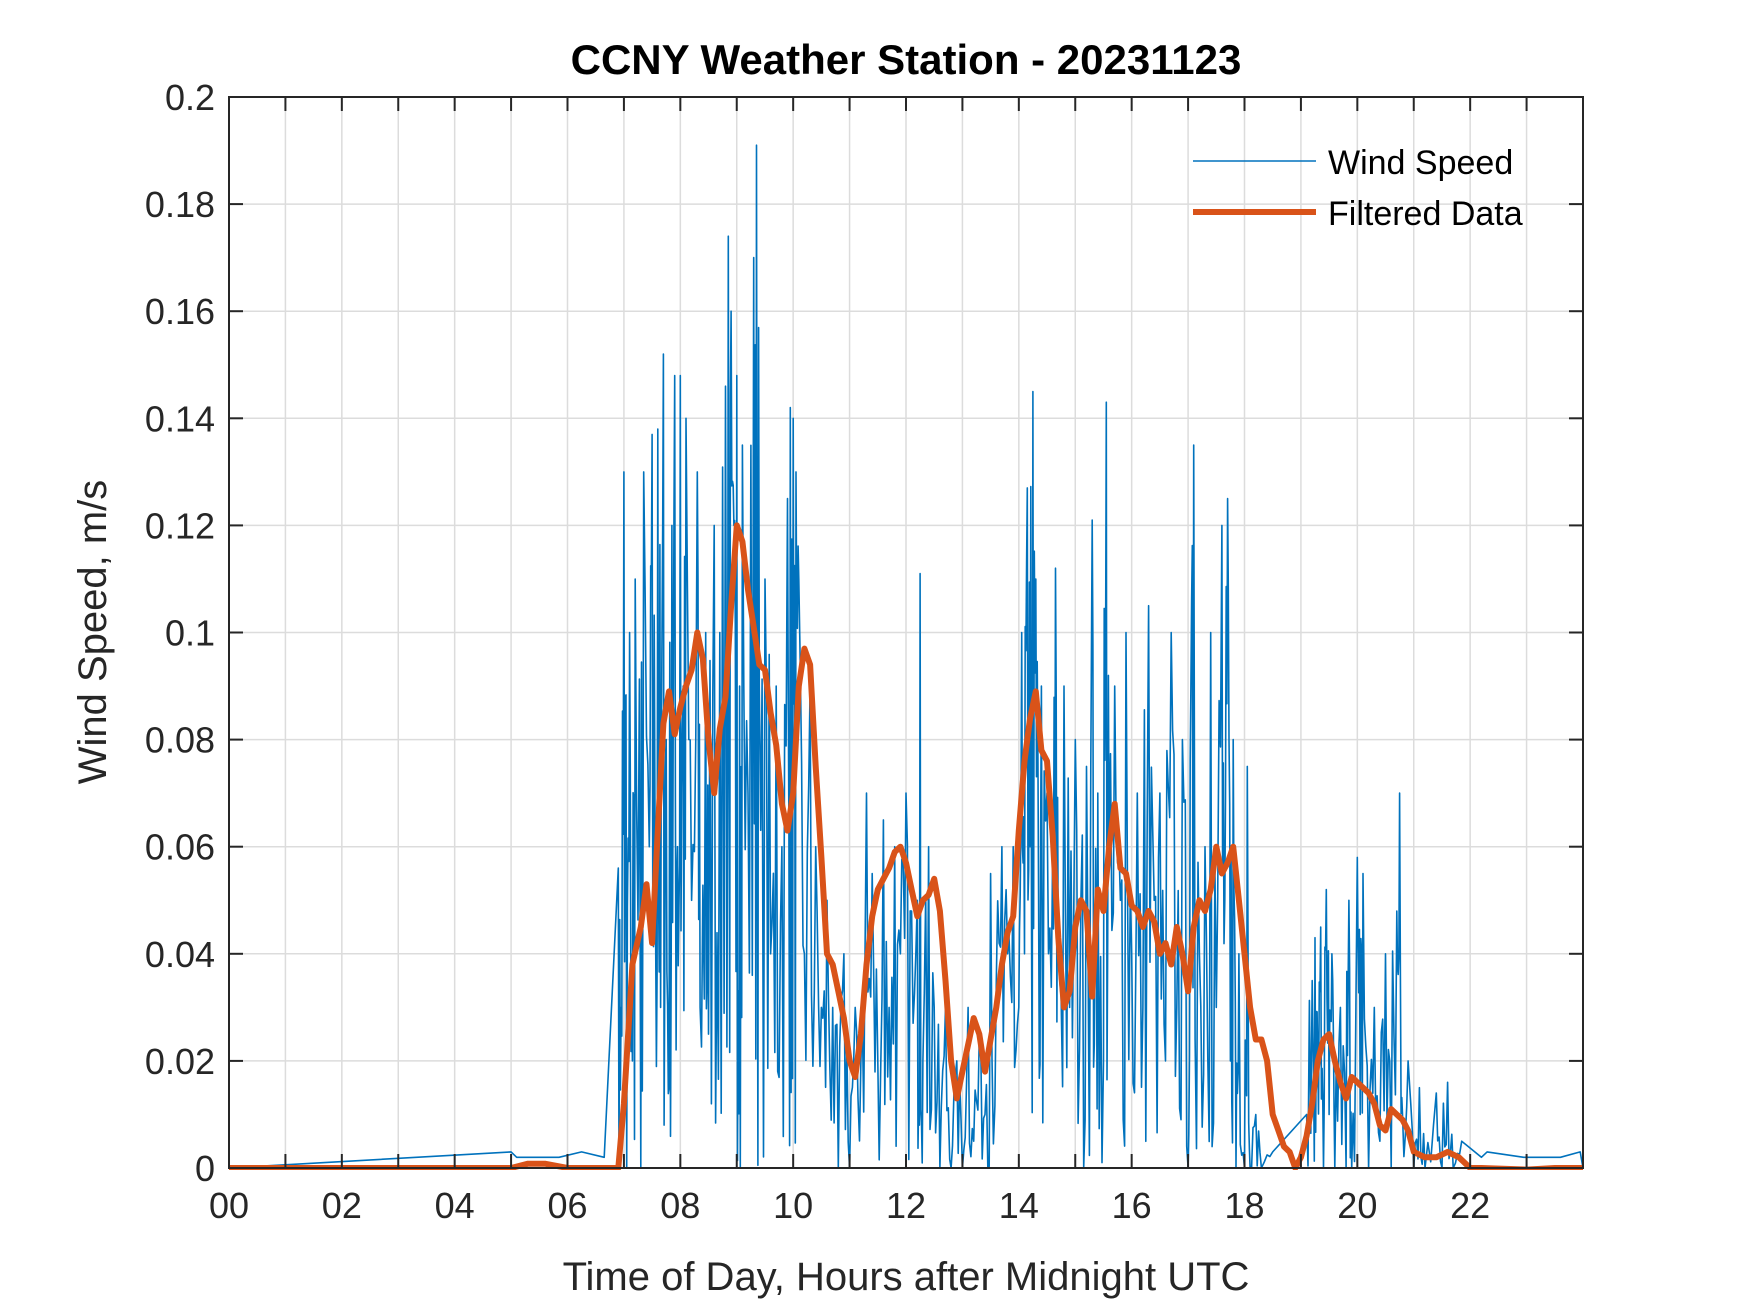 The image size is (1750, 1313). What do you see at coordinates (1425, 214) in the screenshot?
I see `legend-filtered-data-label: Filtered Data` at bounding box center [1425, 214].